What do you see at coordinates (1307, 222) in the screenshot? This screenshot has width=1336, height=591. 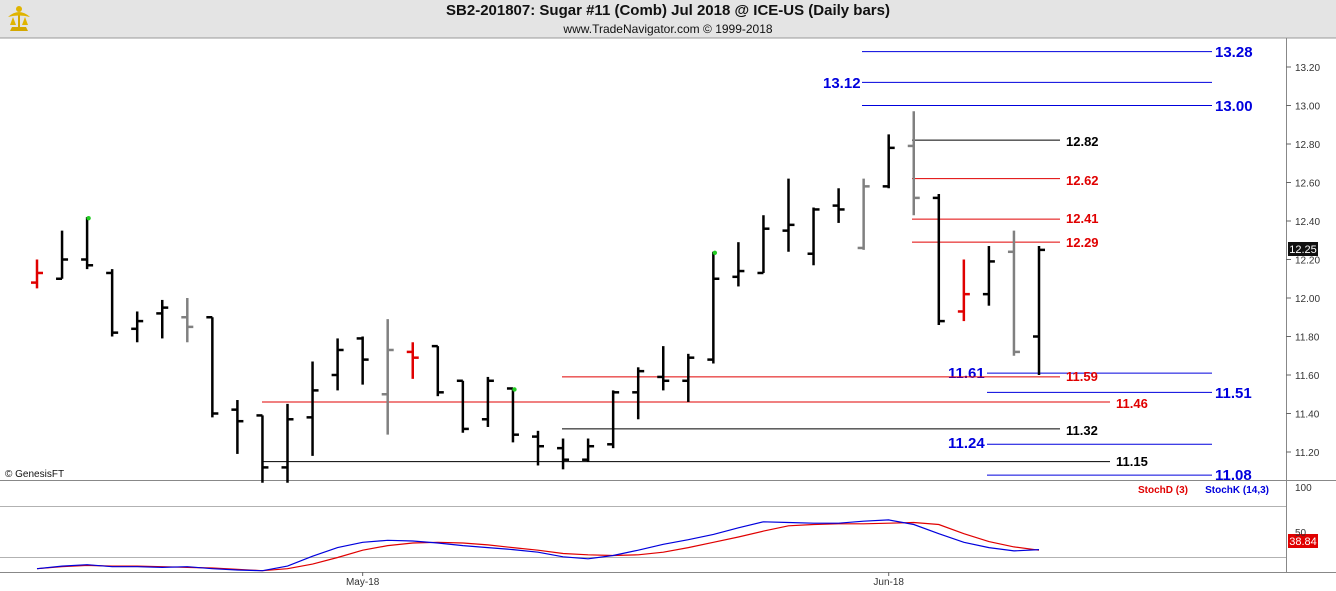 I see `price-tick-label: 12.40` at bounding box center [1307, 222].